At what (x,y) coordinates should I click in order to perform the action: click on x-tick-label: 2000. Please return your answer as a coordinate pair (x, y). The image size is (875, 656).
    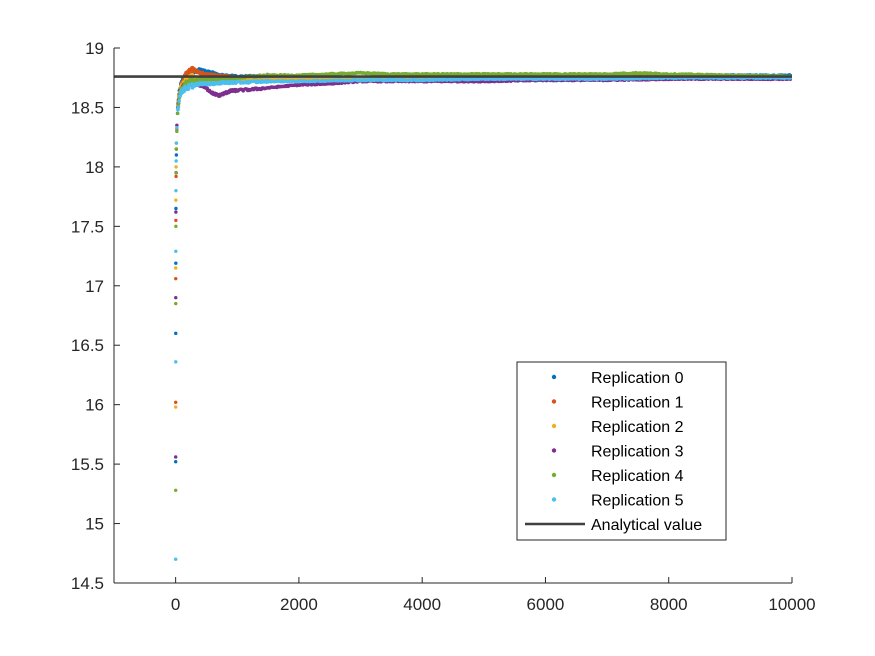
    Looking at the image, I should click on (299, 604).